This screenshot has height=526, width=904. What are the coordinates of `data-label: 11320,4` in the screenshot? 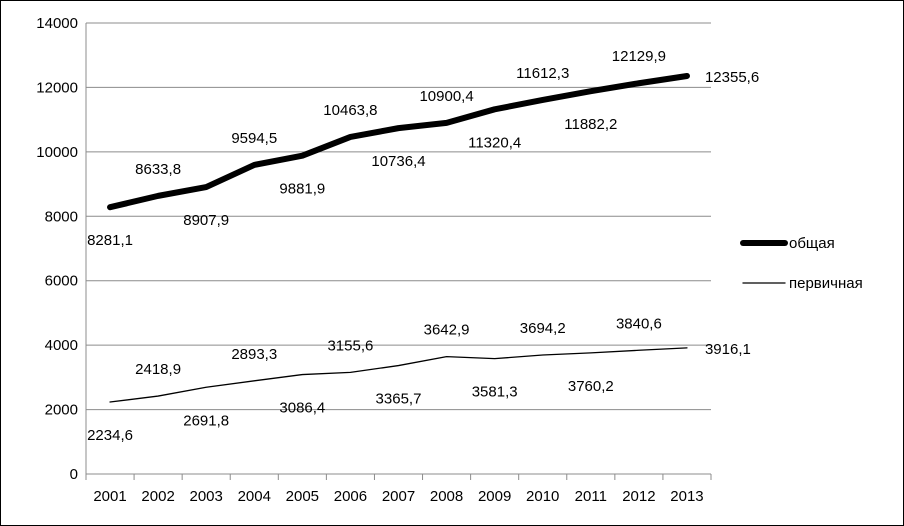 It's located at (494, 142).